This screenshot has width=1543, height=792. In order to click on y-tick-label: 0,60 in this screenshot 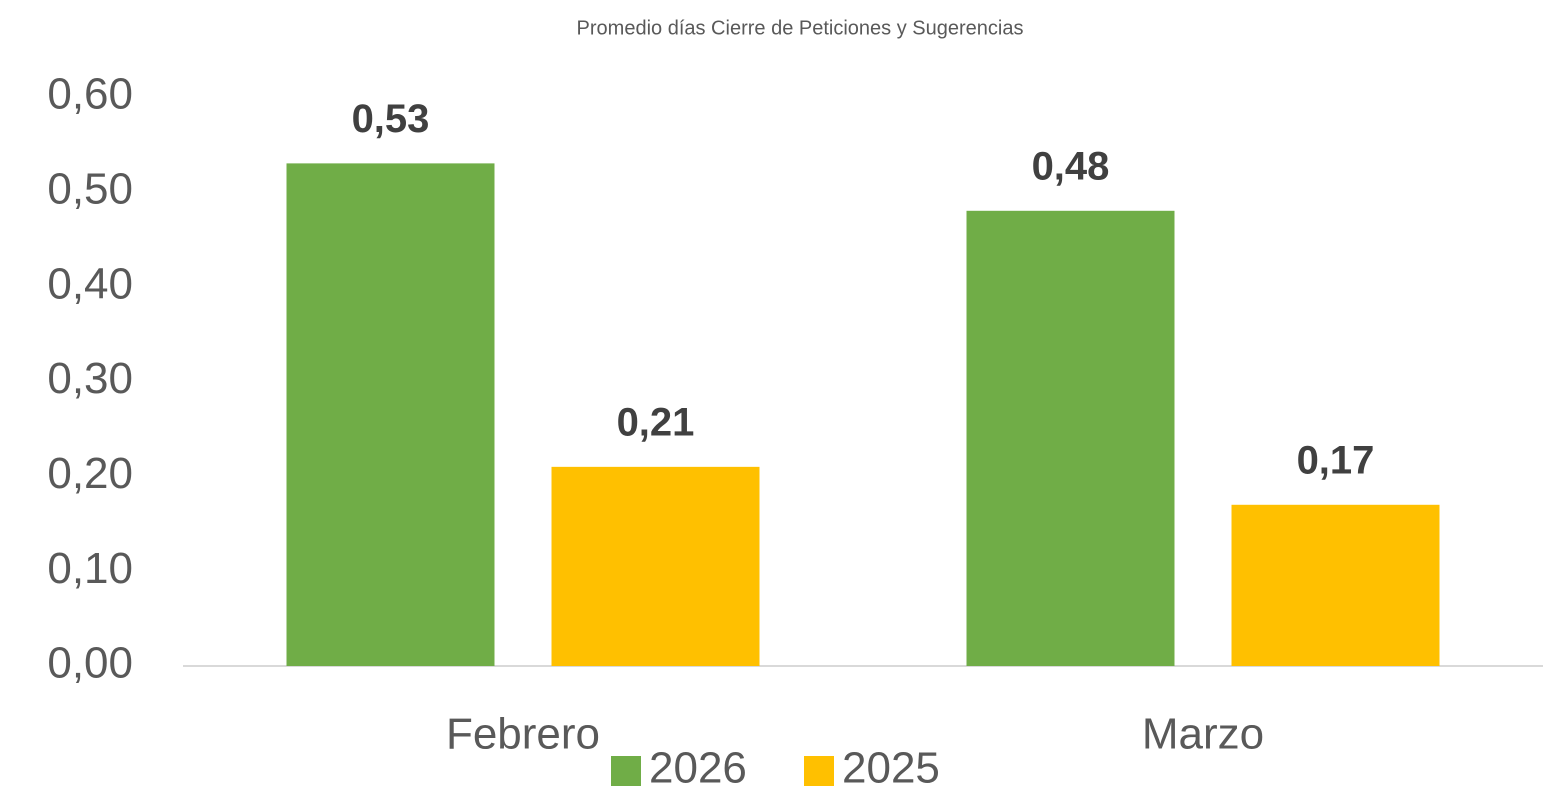, I will do `click(90, 94)`.